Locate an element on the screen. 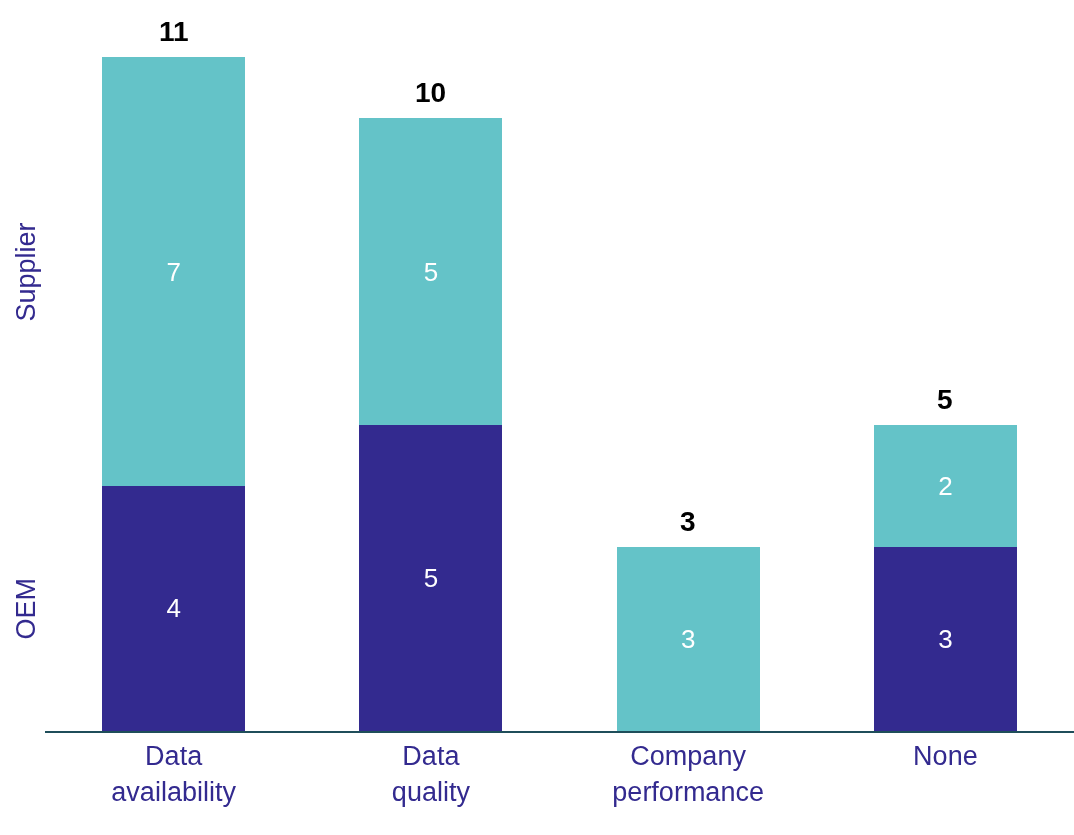 The image size is (1074, 835). x-tick-label: Company performance is located at coordinates (688, 774).